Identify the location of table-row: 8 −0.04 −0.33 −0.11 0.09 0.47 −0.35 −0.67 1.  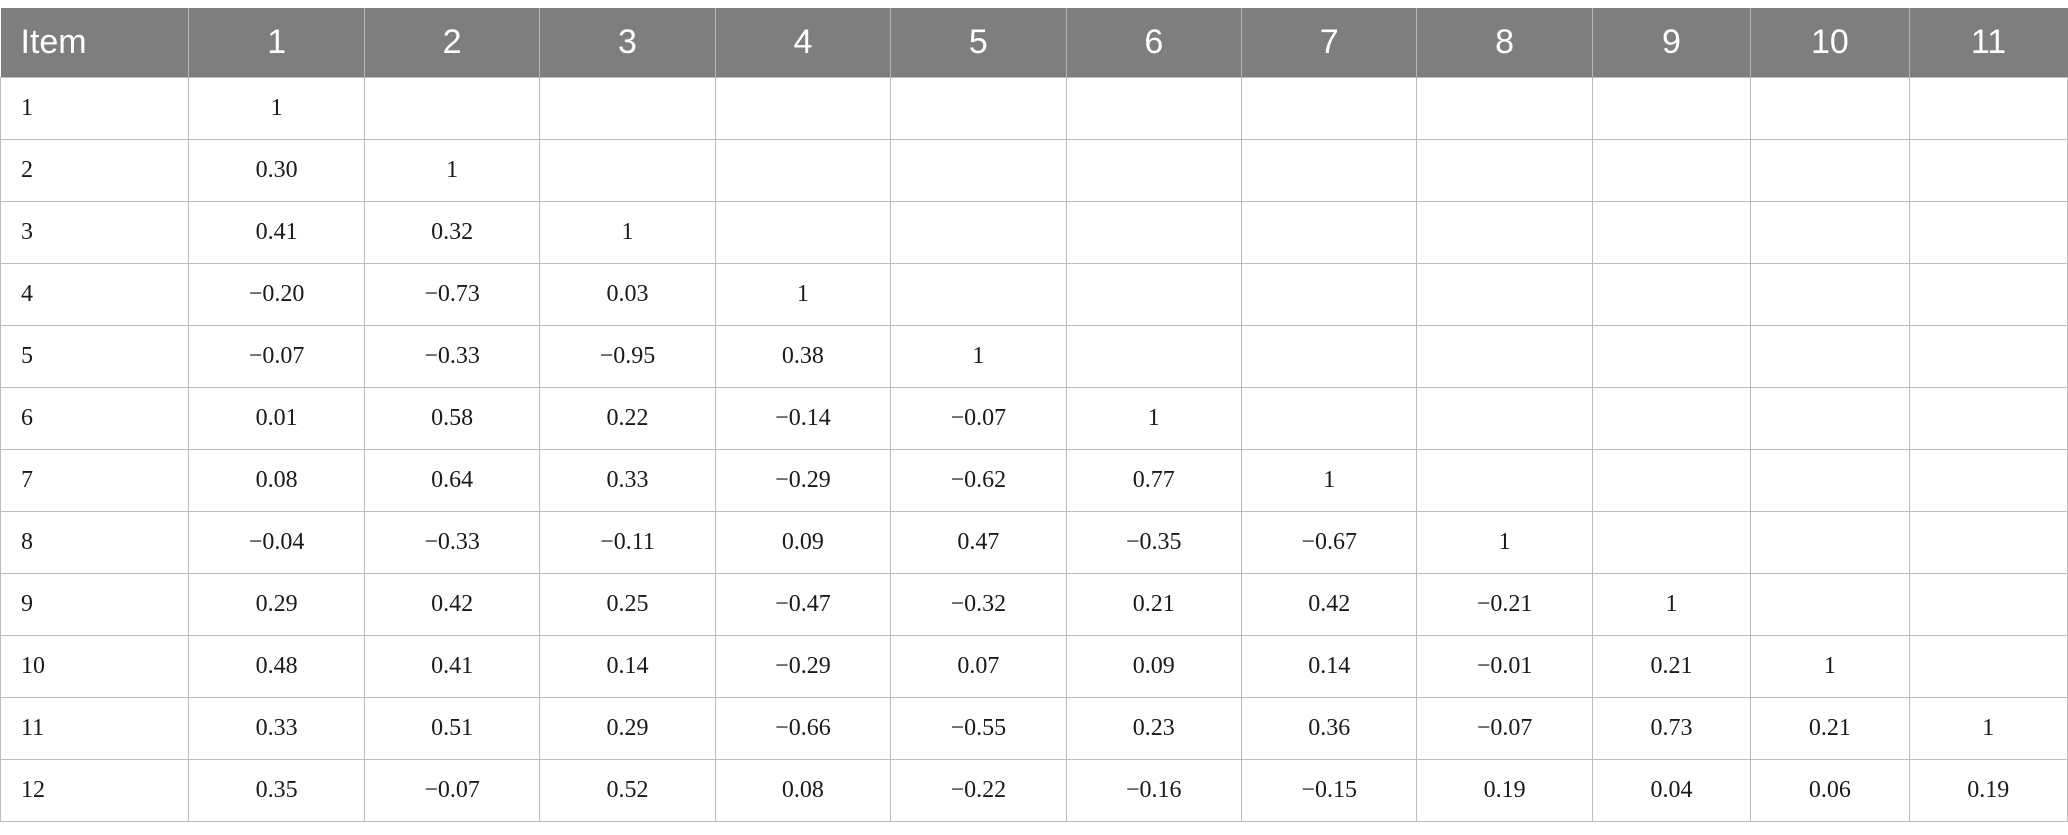
(1034, 542).